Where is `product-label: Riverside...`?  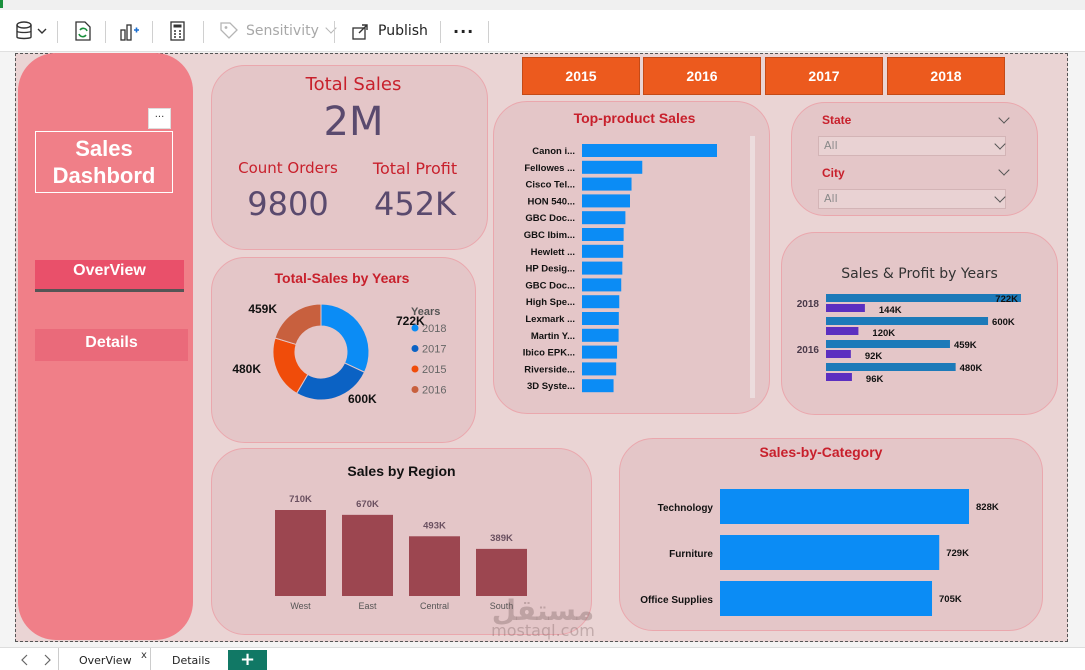 product-label: Riverside... is located at coordinates (549, 369).